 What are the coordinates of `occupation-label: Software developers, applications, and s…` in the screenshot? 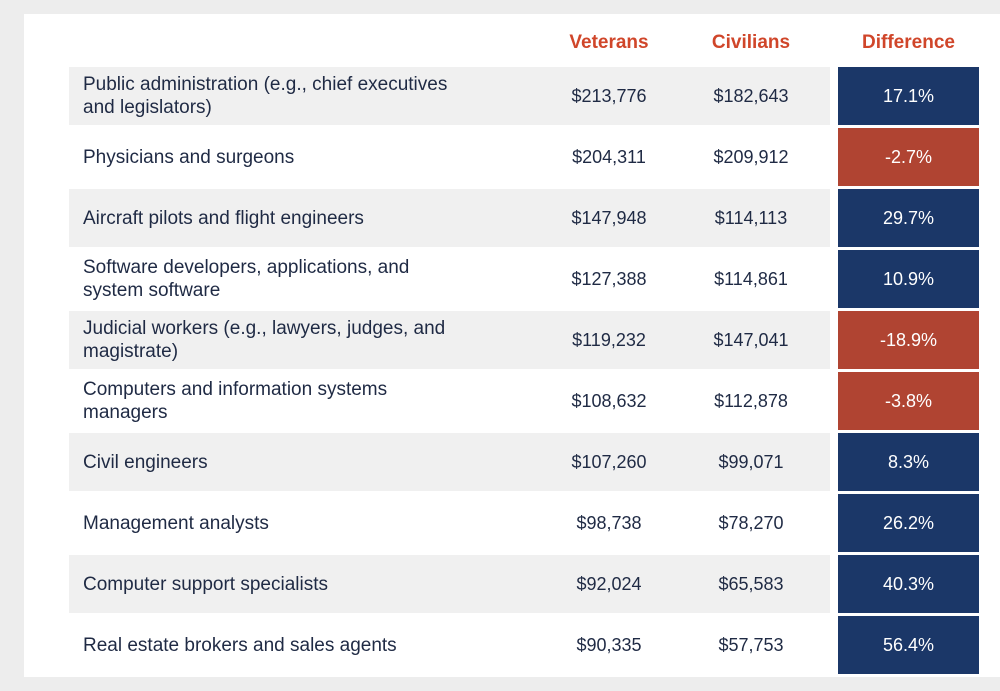 It's located at (246, 279).